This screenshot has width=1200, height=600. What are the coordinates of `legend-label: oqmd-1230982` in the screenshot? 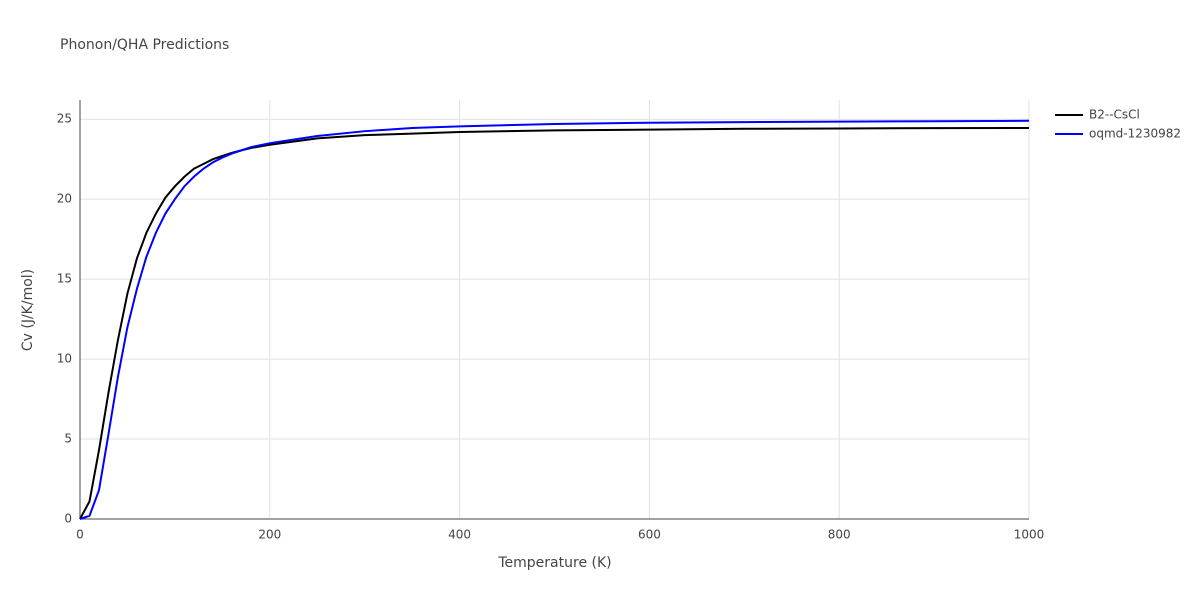 It's located at (1135, 134).